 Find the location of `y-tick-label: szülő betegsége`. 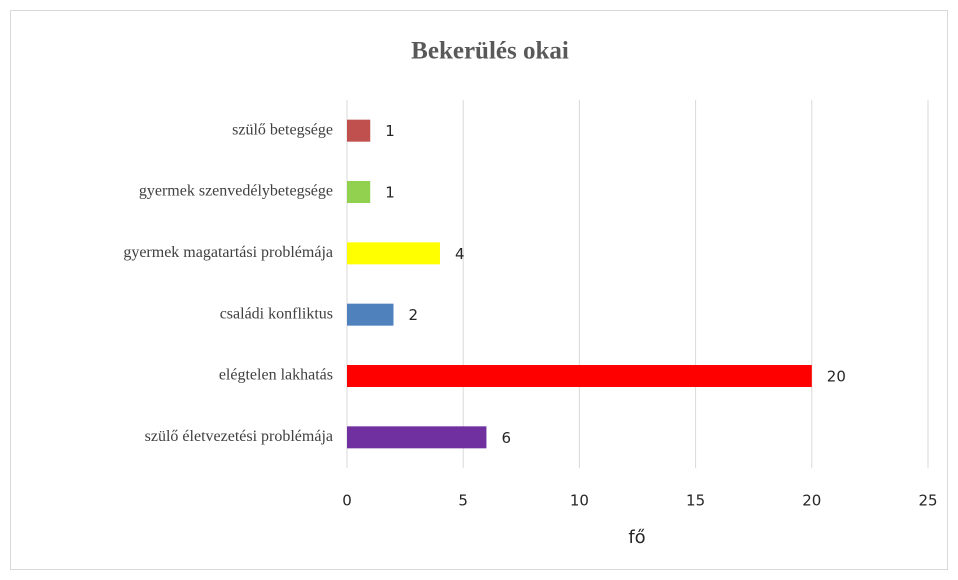

y-tick-label: szülő betegsége is located at coordinates (282, 129).